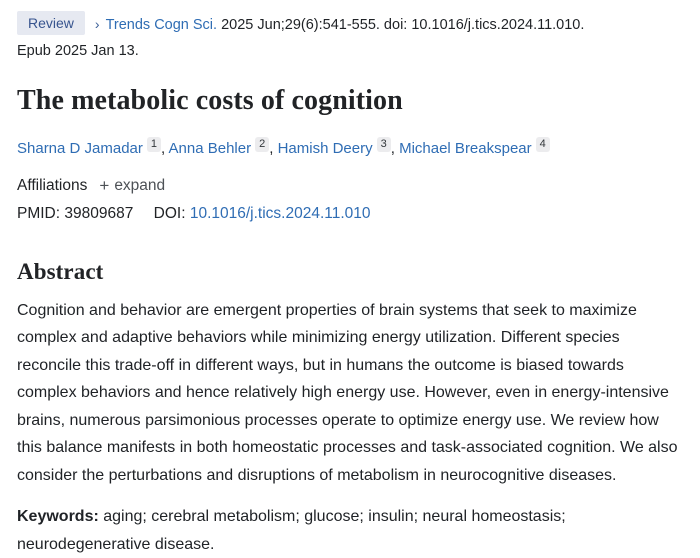  I want to click on doi-label: DOI:, so click(169, 213).